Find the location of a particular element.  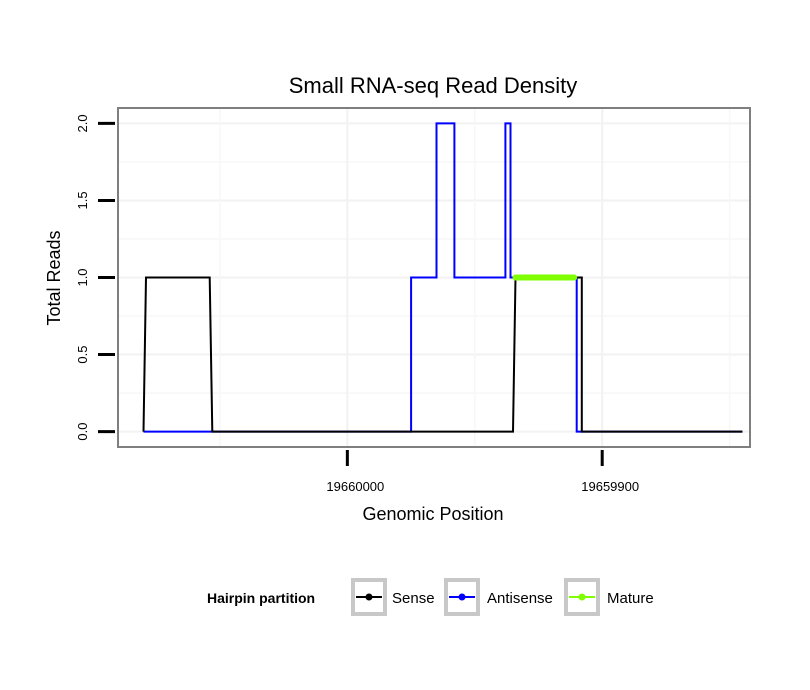

y-tick-label-1: 0.5 is located at coordinates (82, 355).